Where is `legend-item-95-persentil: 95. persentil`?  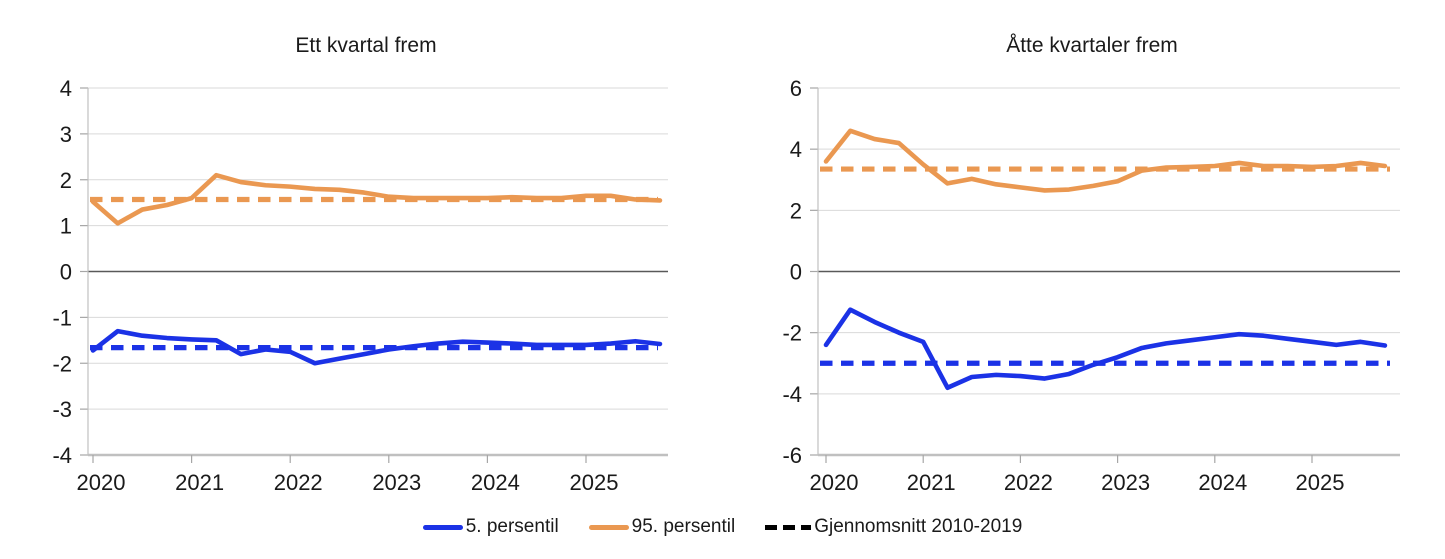
legend-item-95-persentil: 95. persentil is located at coordinates (662, 527).